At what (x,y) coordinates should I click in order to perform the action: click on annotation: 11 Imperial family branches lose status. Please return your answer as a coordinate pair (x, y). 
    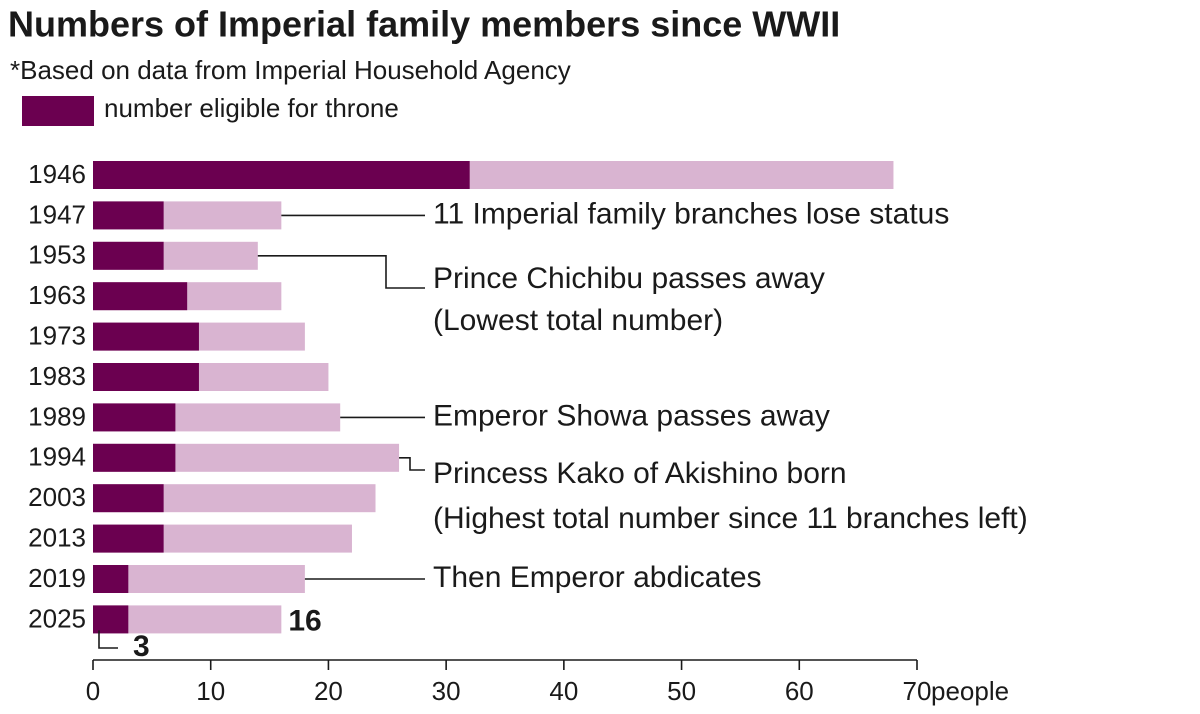
    Looking at the image, I should click on (691, 213).